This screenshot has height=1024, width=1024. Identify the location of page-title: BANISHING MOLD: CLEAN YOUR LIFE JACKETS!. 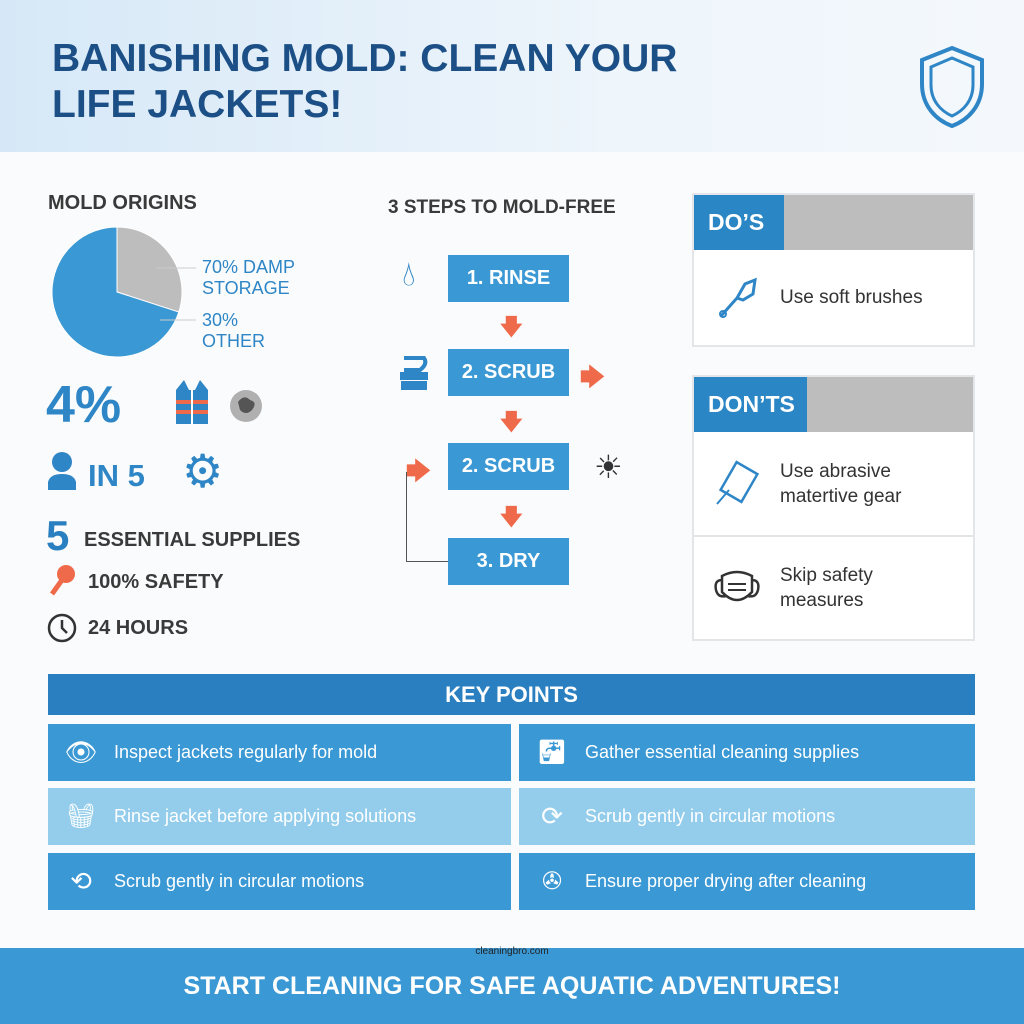
(365, 81).